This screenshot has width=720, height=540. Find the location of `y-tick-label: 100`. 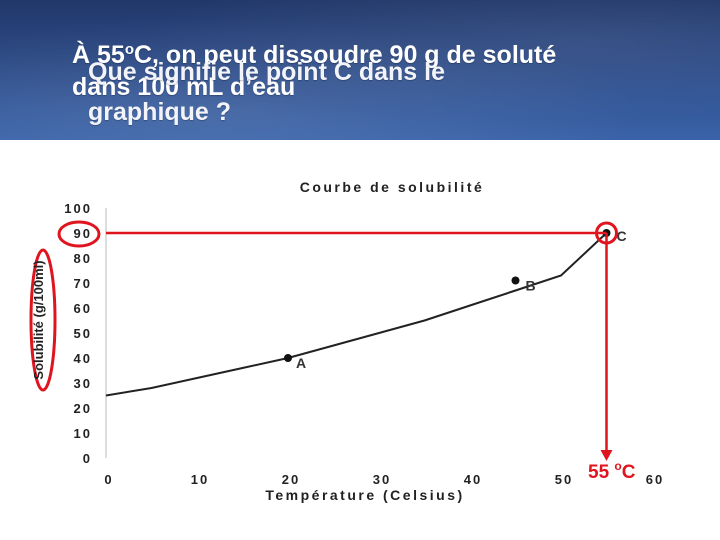

y-tick-label: 100 is located at coordinates (78, 208).